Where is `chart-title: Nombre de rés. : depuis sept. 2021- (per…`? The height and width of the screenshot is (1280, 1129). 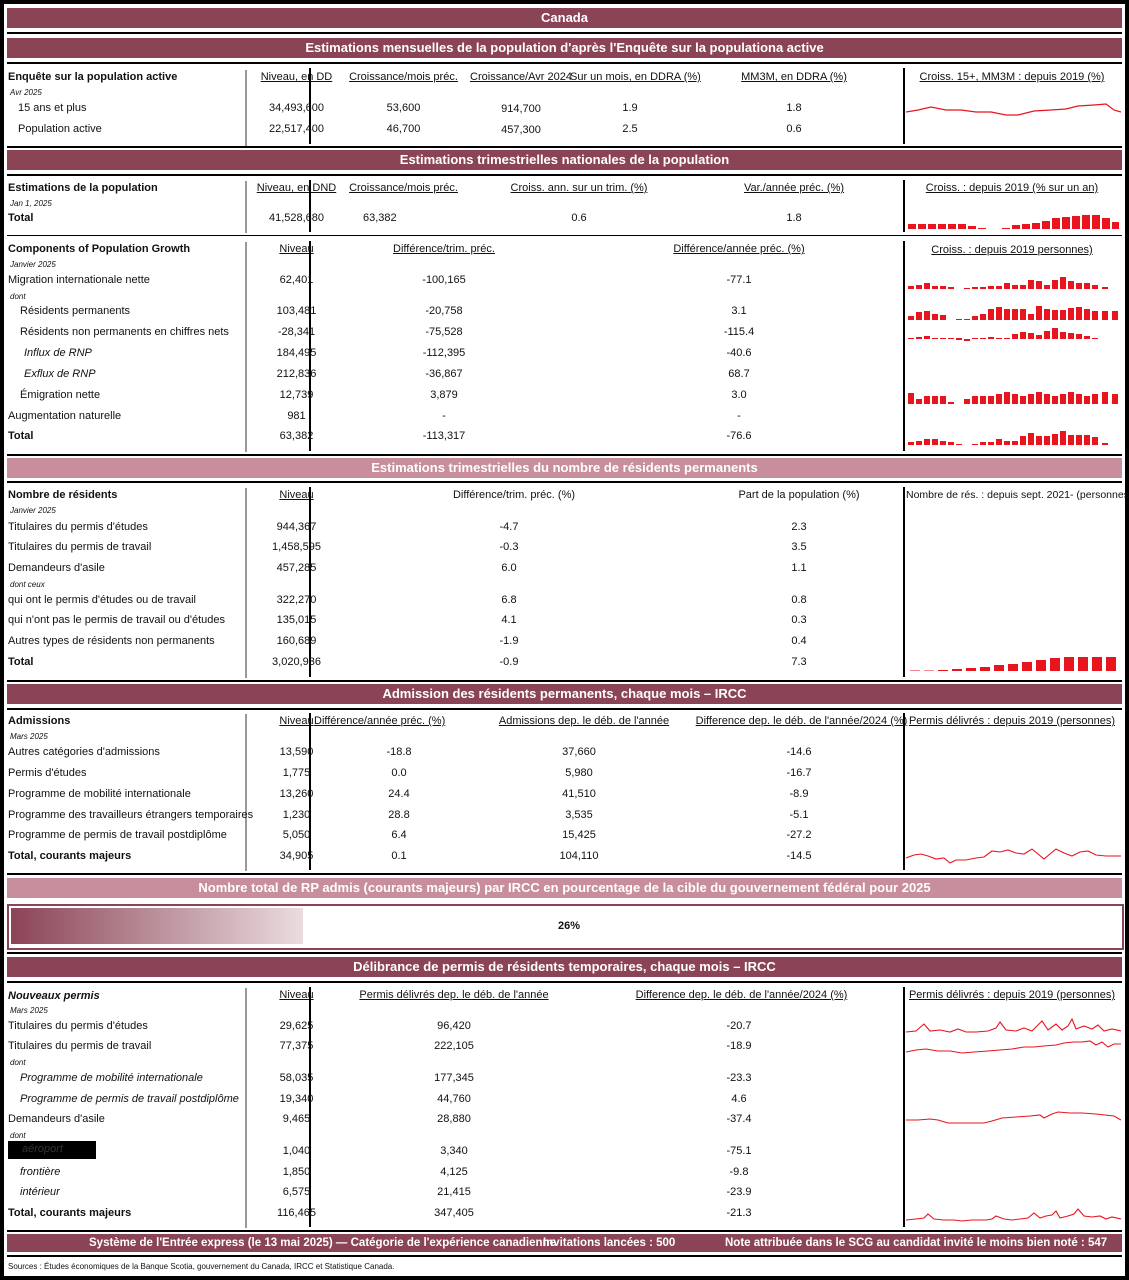 chart-title: Nombre de rés. : depuis sept. 2021- (per… is located at coordinates (1017, 495).